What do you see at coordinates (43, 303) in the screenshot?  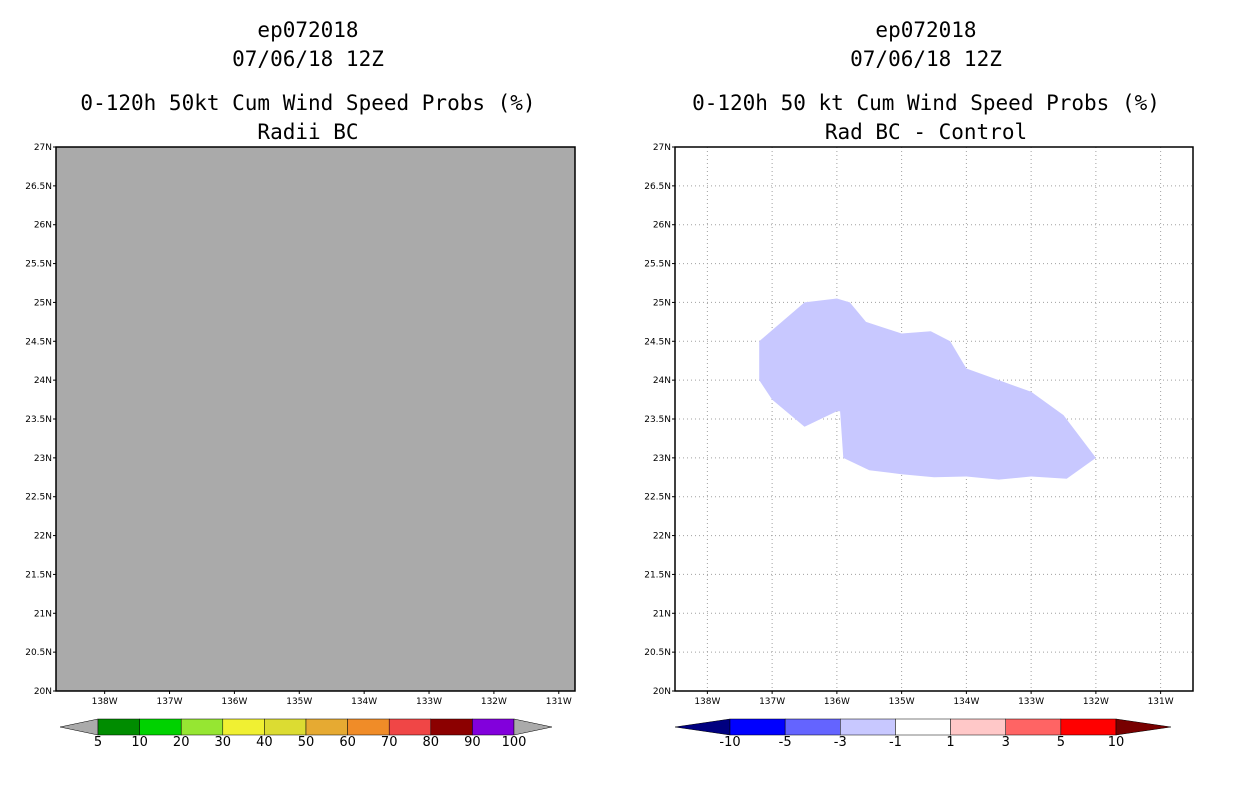 I see `p1-y-tick-label: 25N` at bounding box center [43, 303].